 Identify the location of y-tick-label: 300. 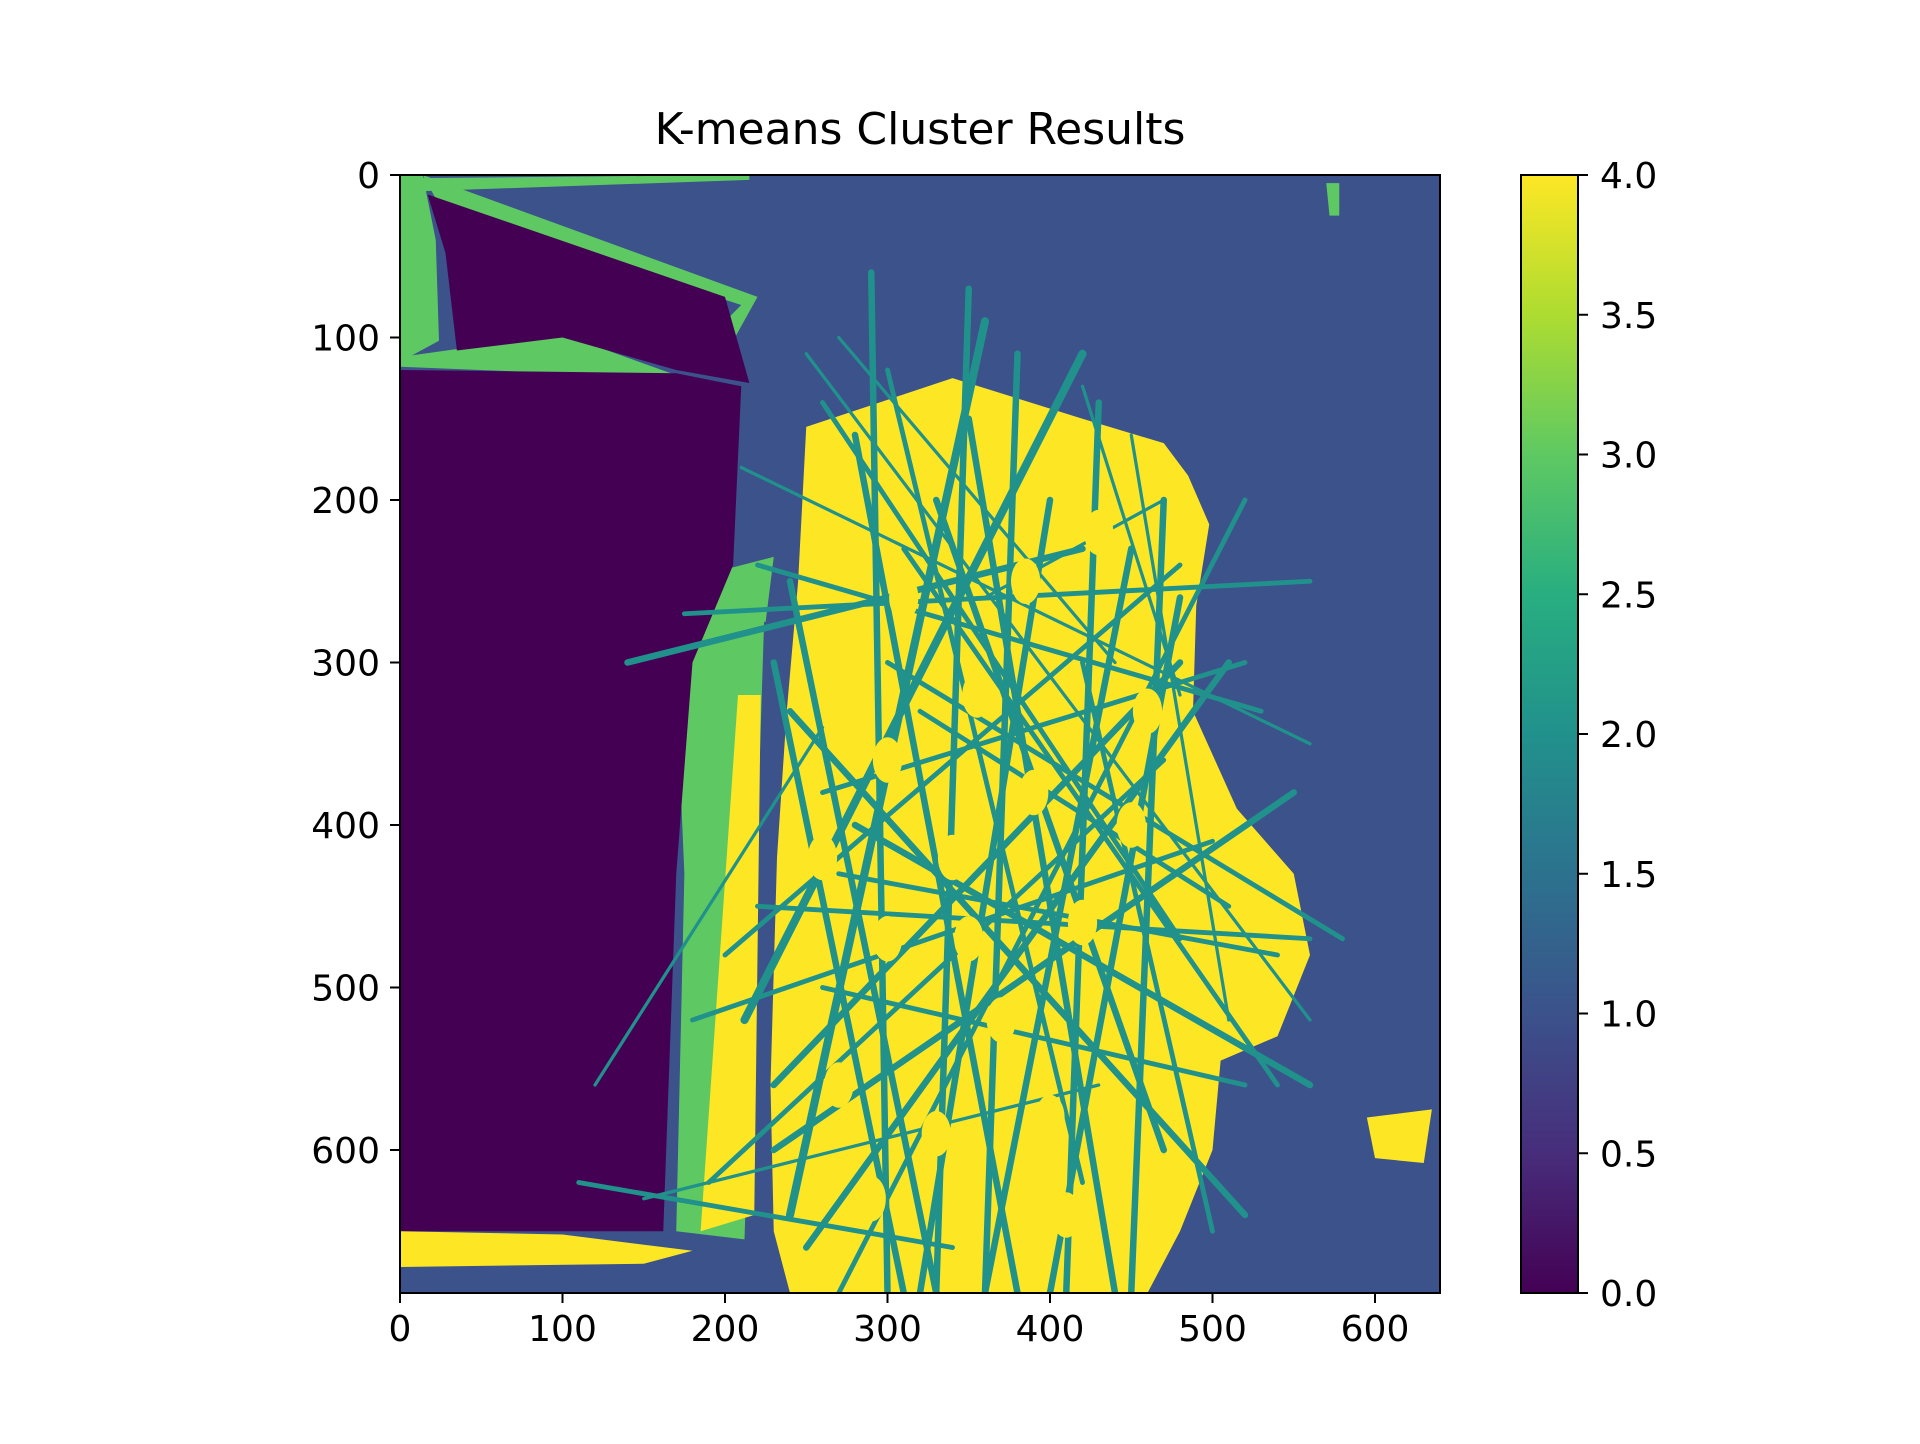
(345, 664).